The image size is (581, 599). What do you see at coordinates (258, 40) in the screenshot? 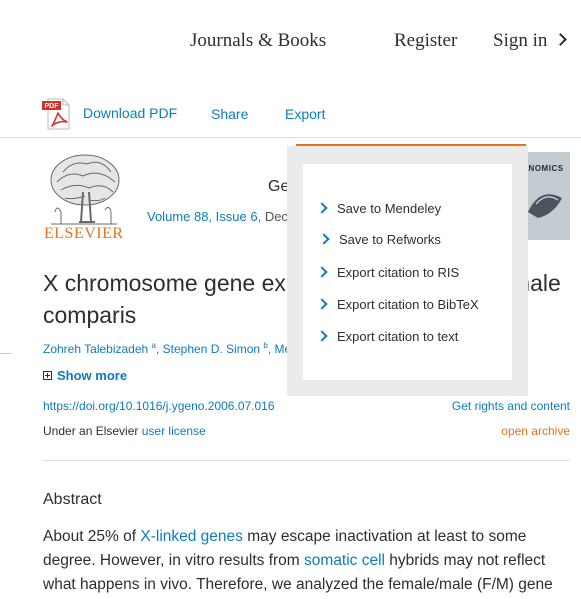
I see `journals-books-link: Journals & Books` at bounding box center [258, 40].